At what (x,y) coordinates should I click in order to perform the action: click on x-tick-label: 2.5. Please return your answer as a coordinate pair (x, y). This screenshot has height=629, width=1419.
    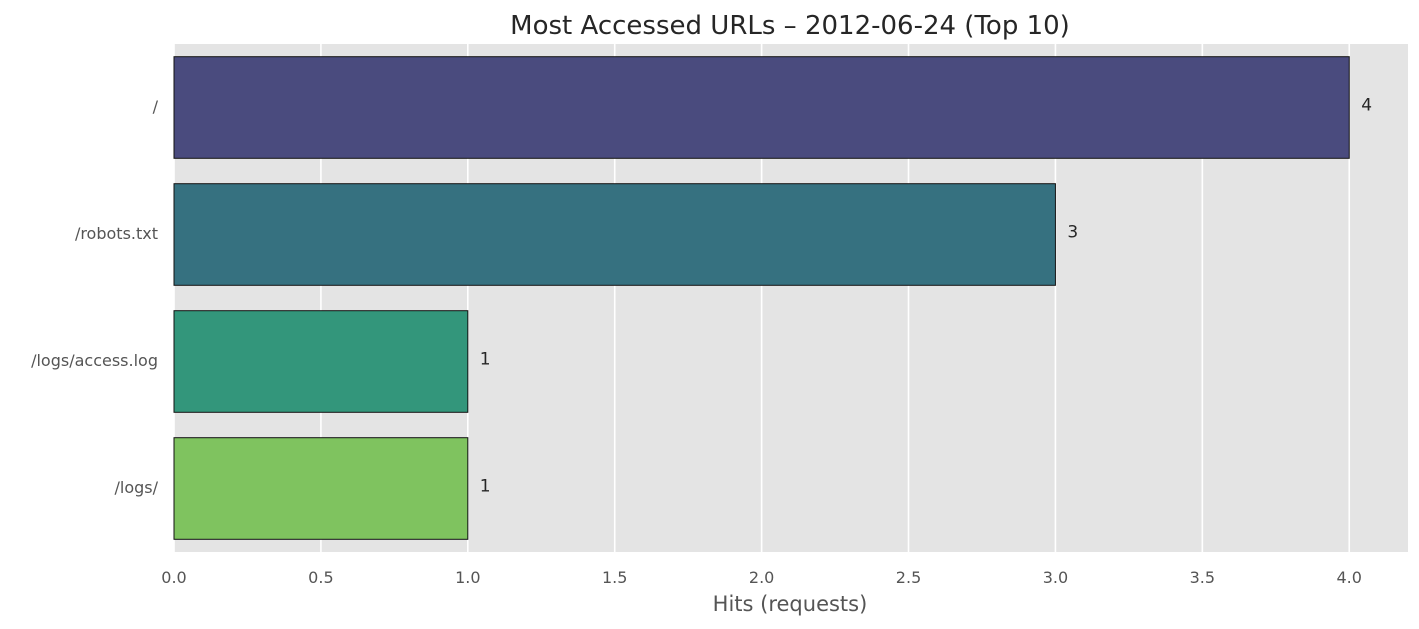
    Looking at the image, I should click on (908, 577).